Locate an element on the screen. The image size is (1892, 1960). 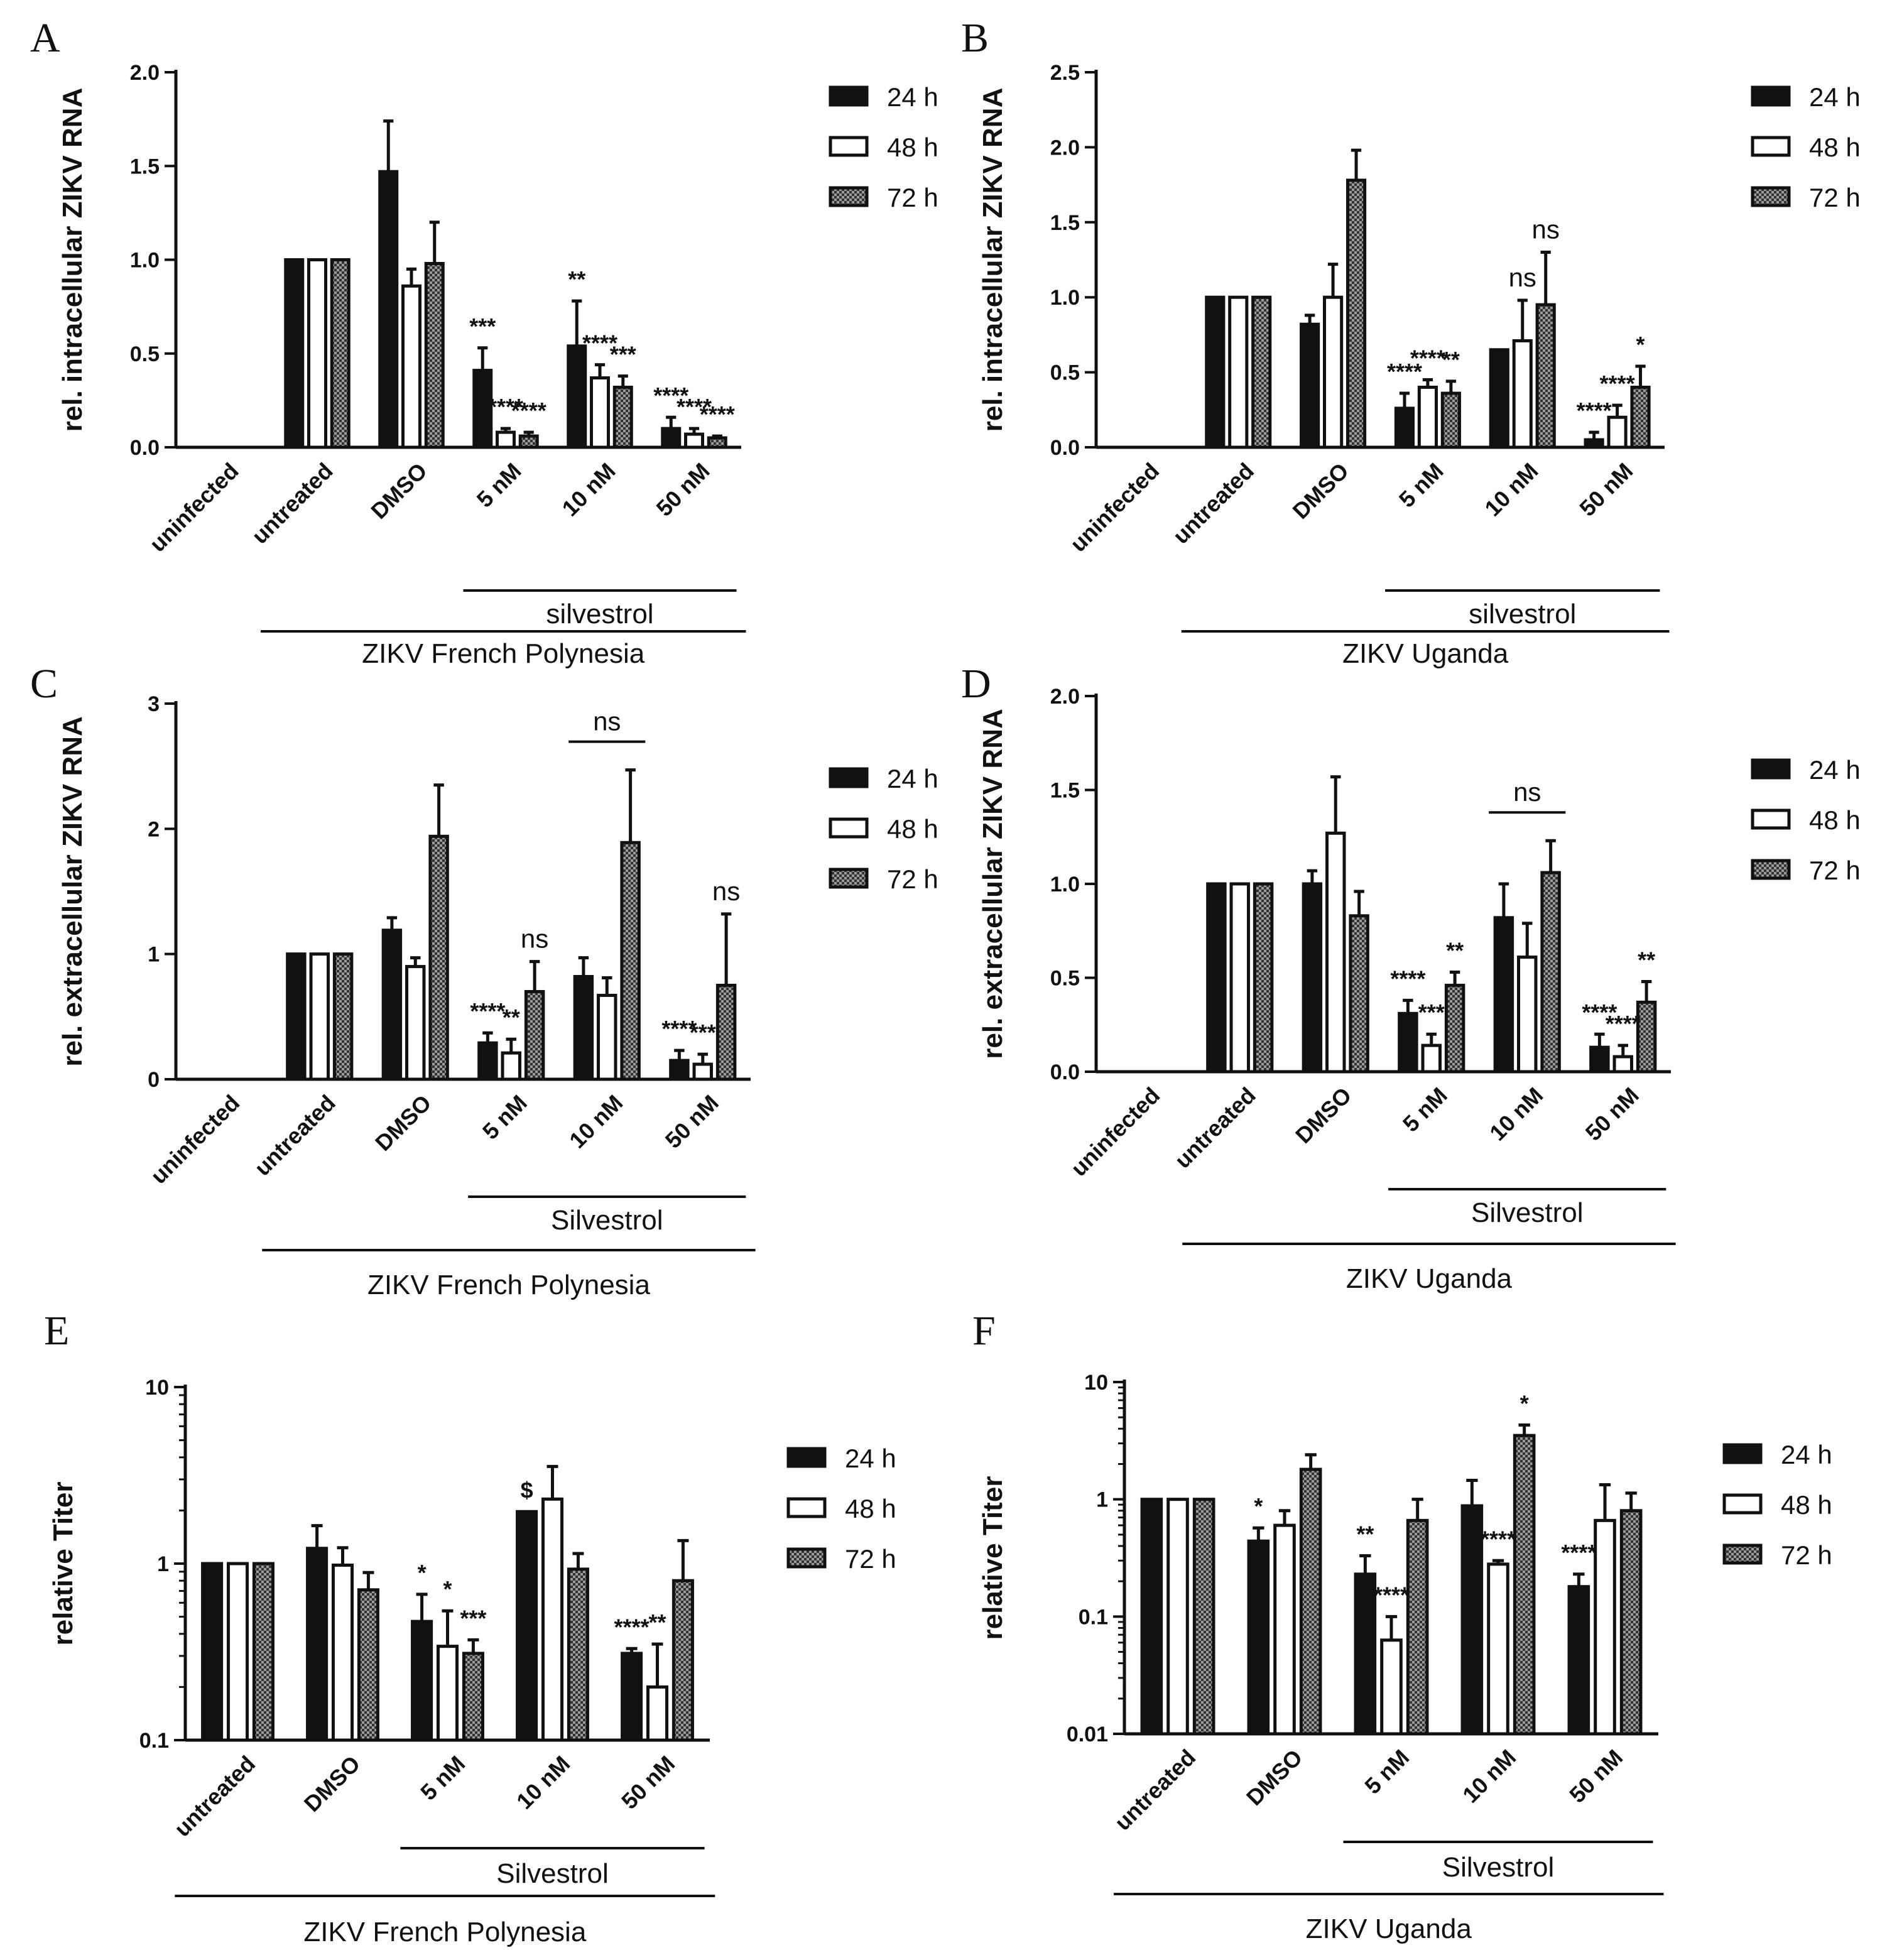
x-tick-label: 5 nM is located at coordinates (1421, 485).